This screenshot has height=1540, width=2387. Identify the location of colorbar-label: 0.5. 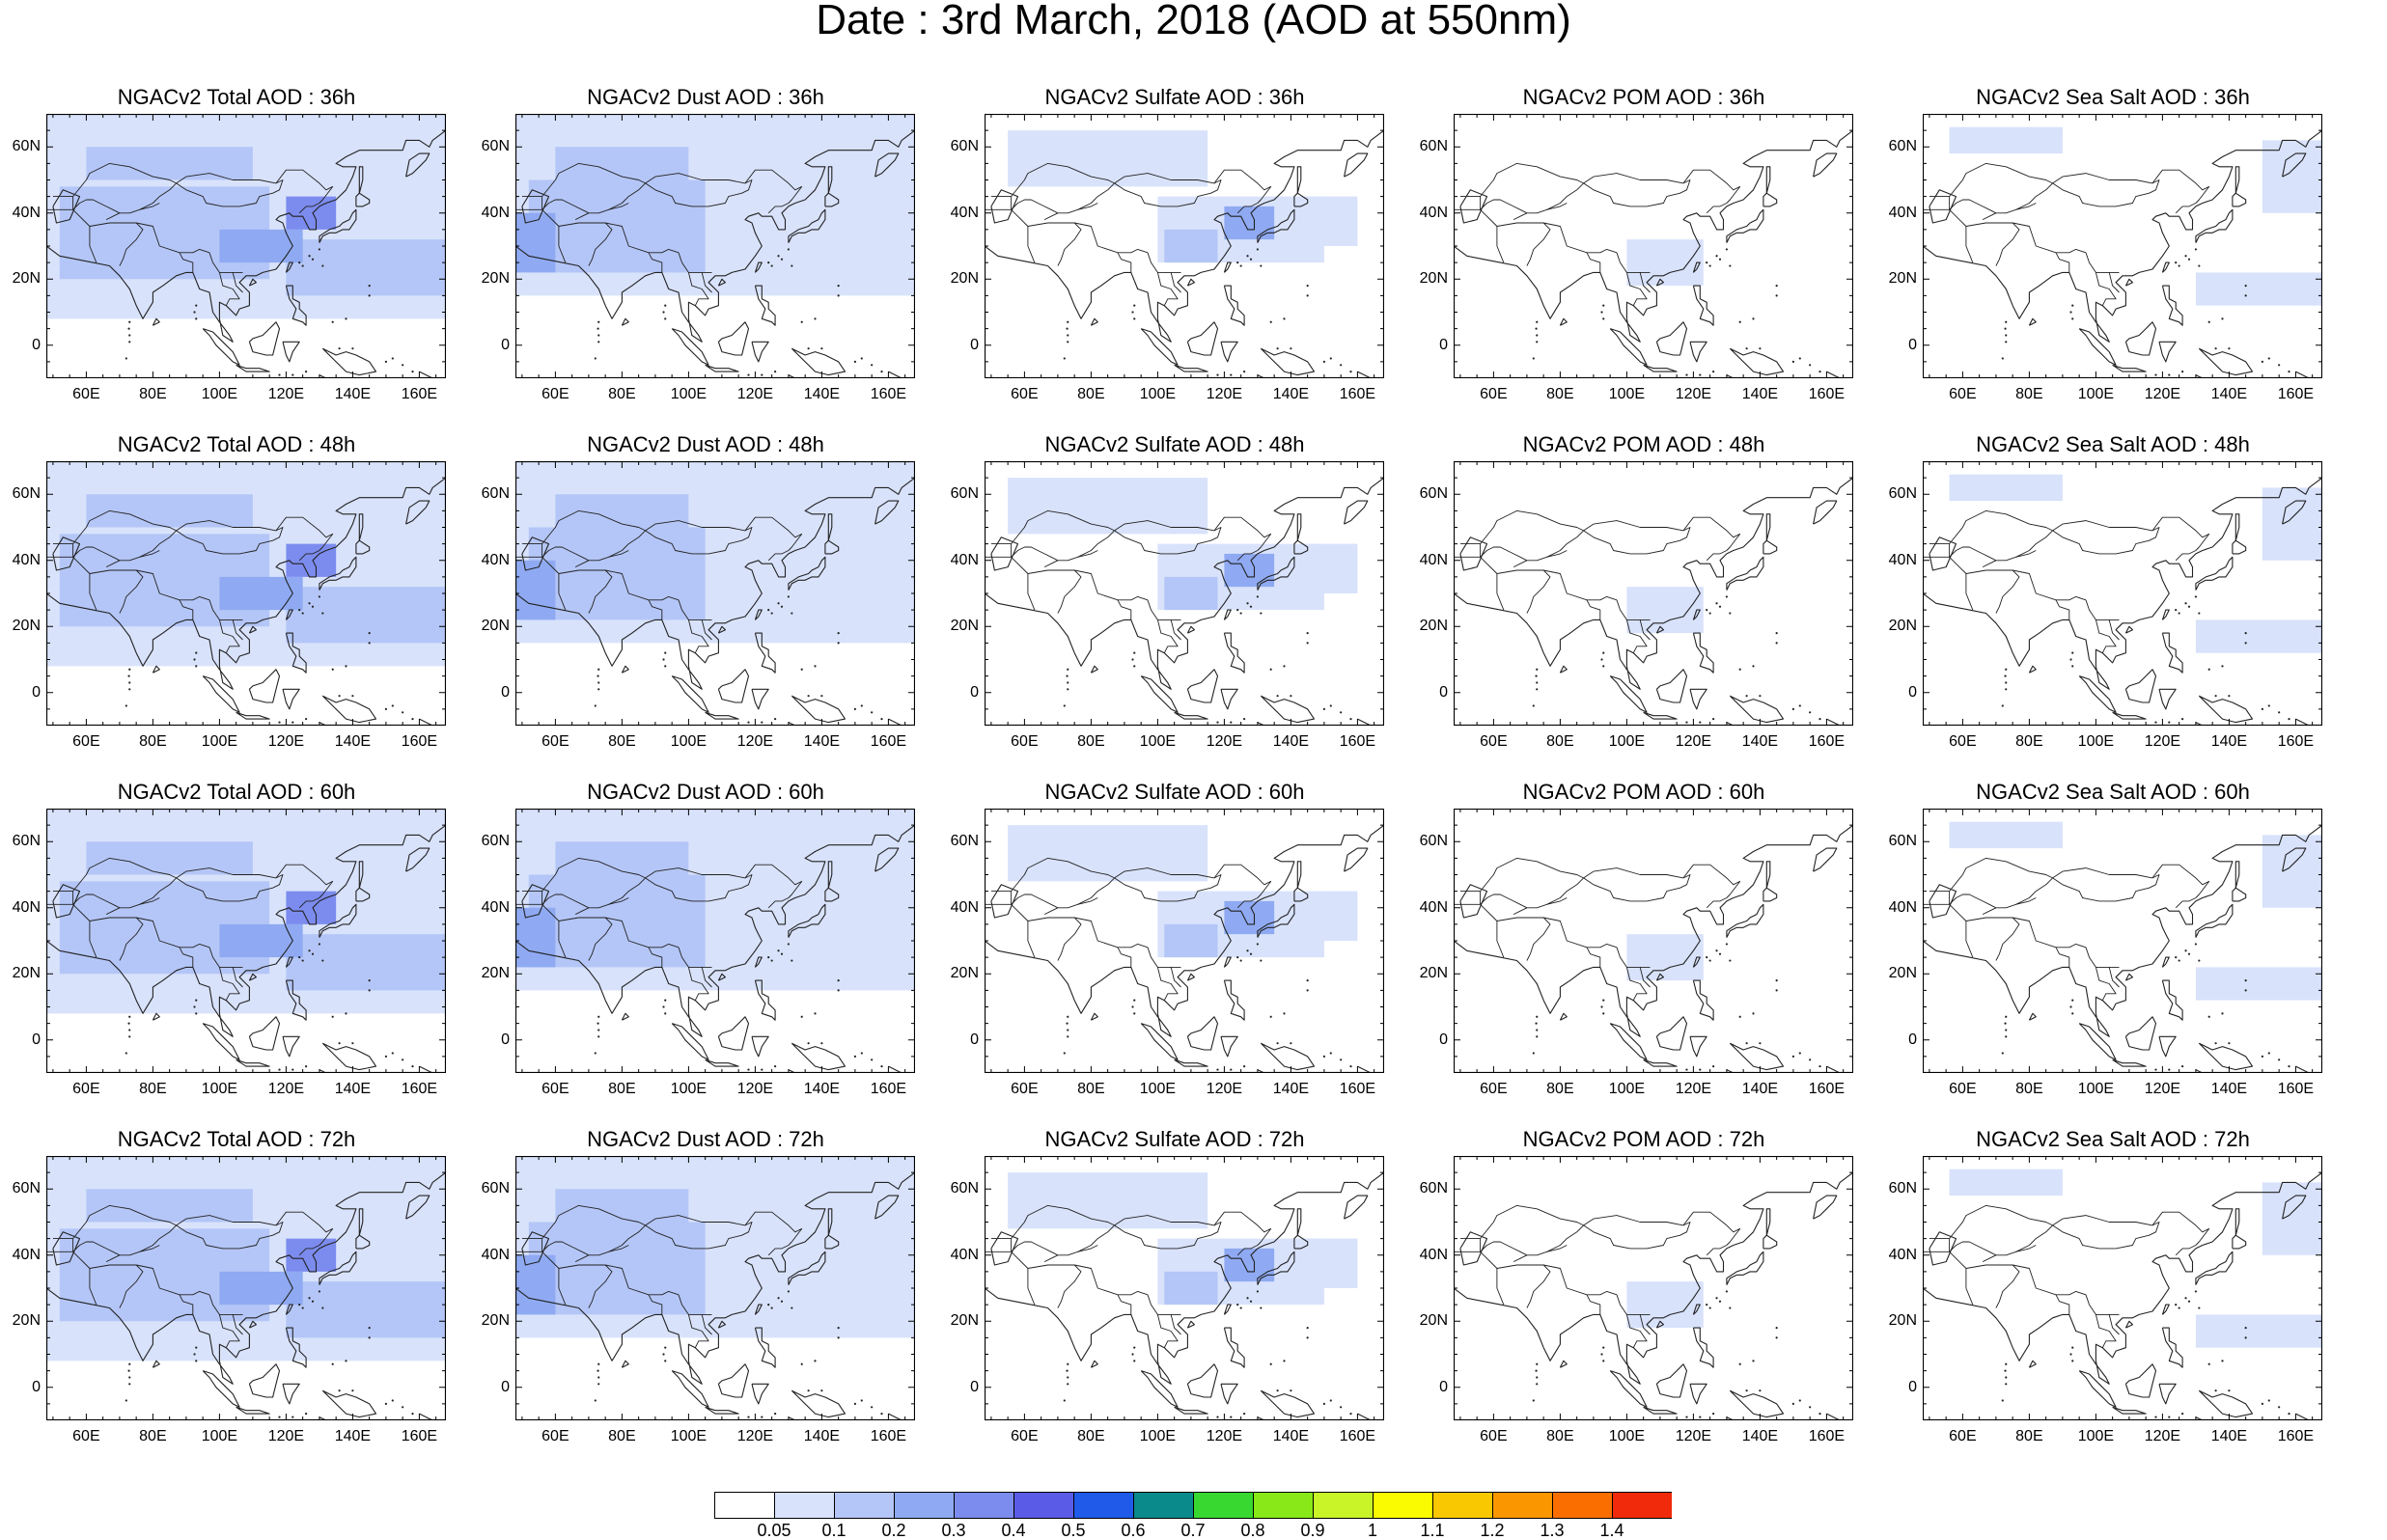
(1073, 1530).